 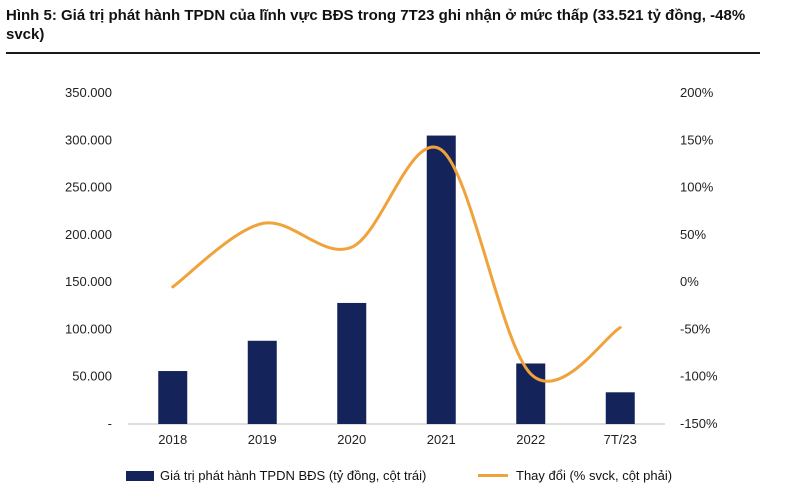 I want to click on left-axis-tick-label: 100.000, so click(x=88, y=328).